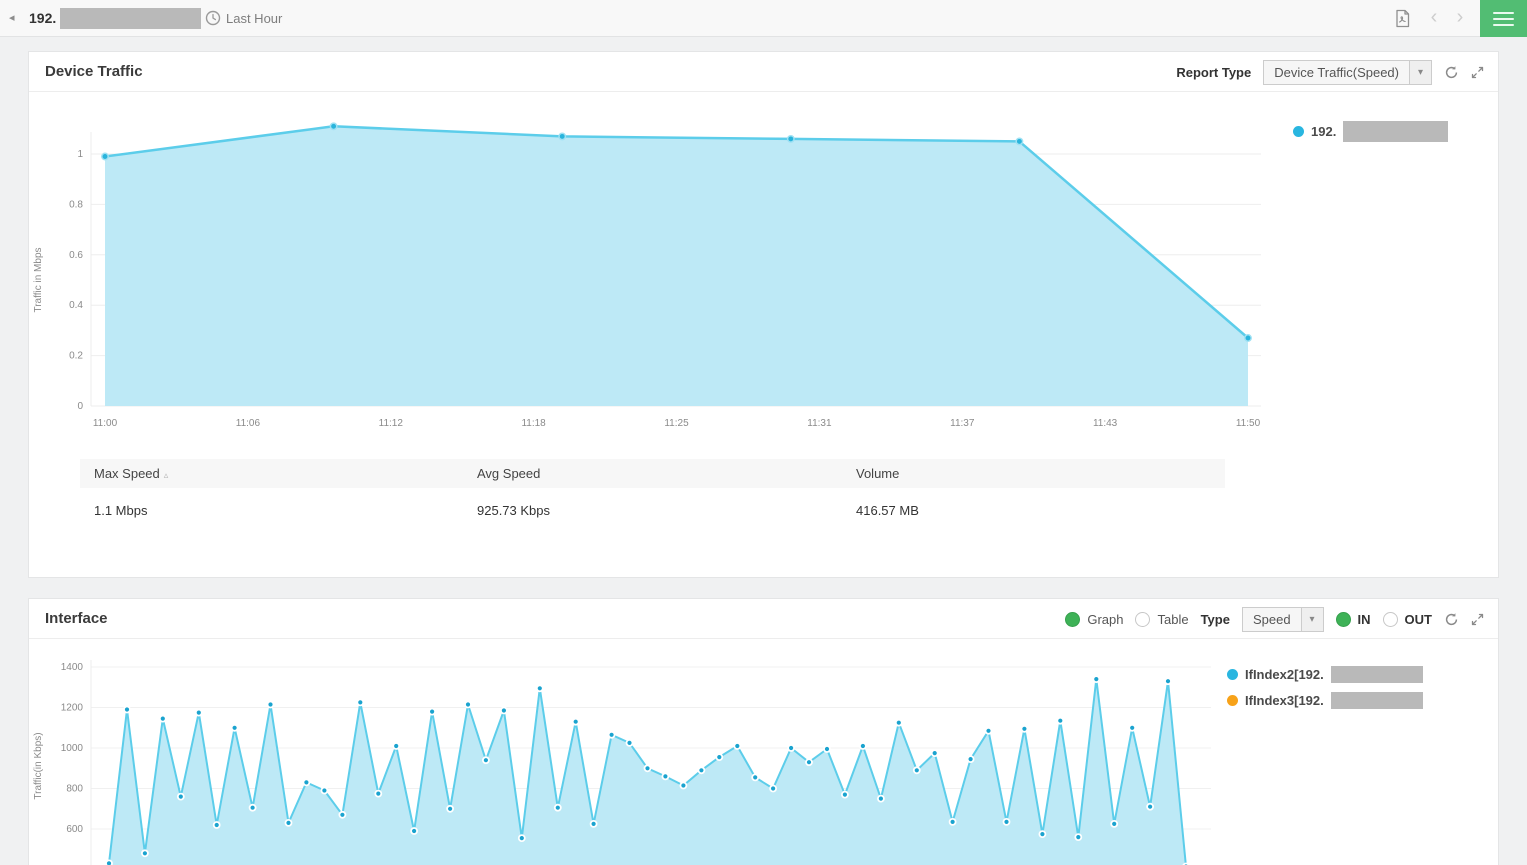 The height and width of the screenshot is (865, 1527). What do you see at coordinates (509, 473) in the screenshot?
I see `column-header-avg-speed: Avg Speed` at bounding box center [509, 473].